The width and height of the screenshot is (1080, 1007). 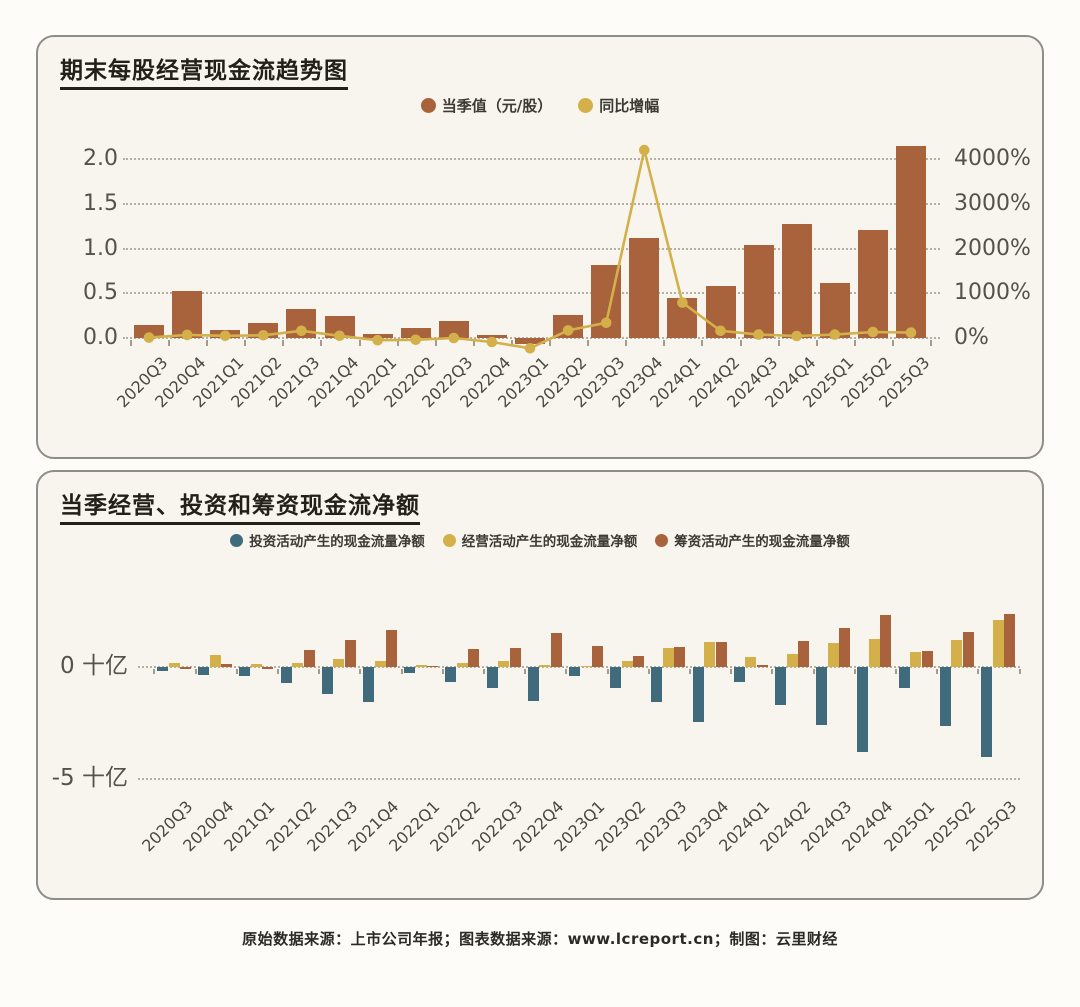 What do you see at coordinates (327, 540) in the screenshot?
I see `legend-item: 投资活动产生的现金流量净额` at bounding box center [327, 540].